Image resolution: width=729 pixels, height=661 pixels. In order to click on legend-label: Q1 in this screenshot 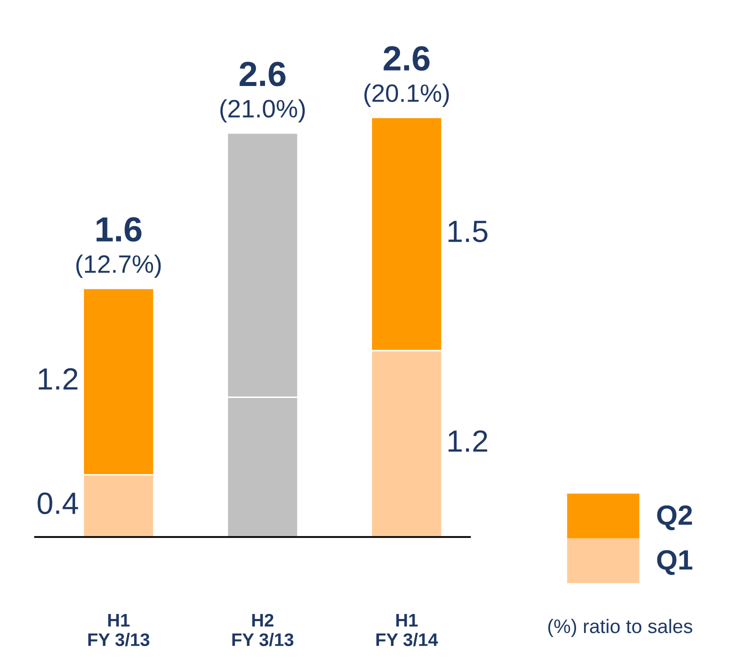, I will do `click(674, 562)`.